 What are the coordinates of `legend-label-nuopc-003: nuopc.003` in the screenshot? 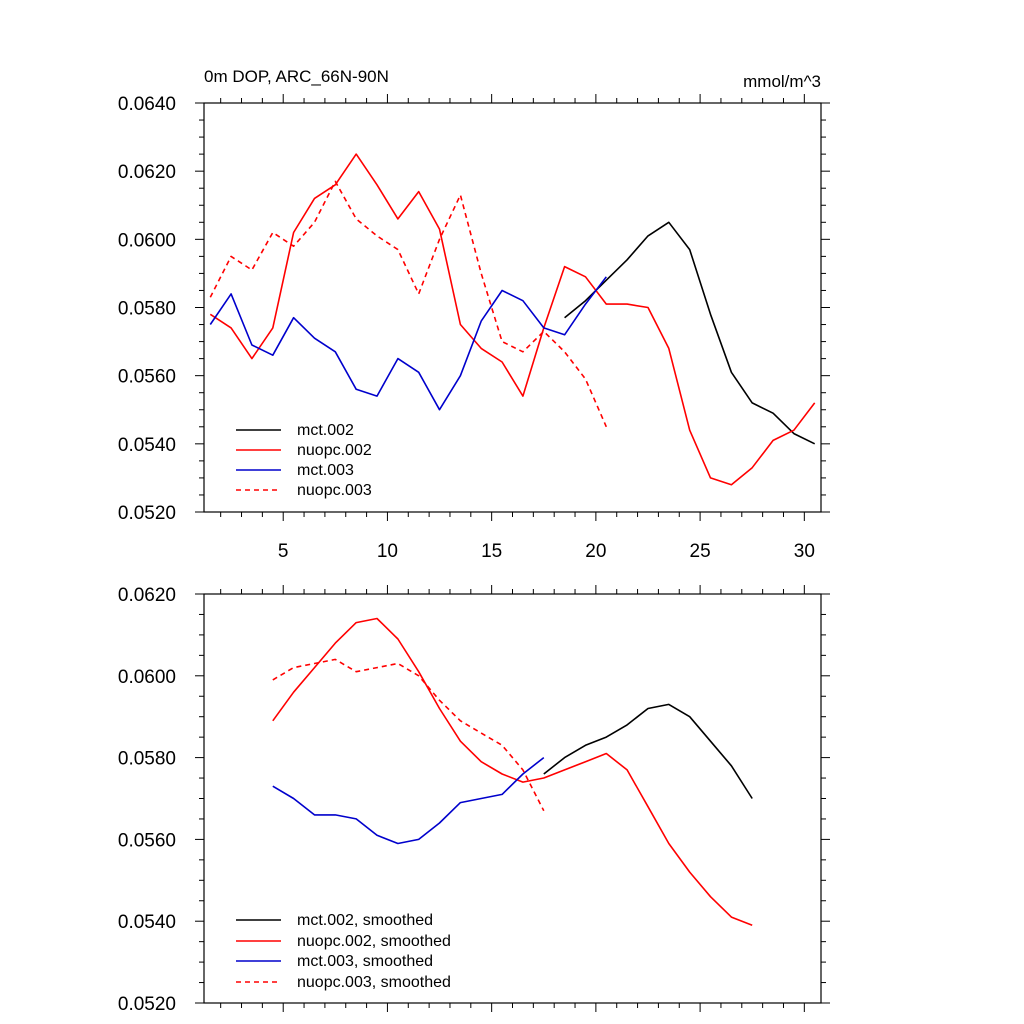 It's located at (334, 490).